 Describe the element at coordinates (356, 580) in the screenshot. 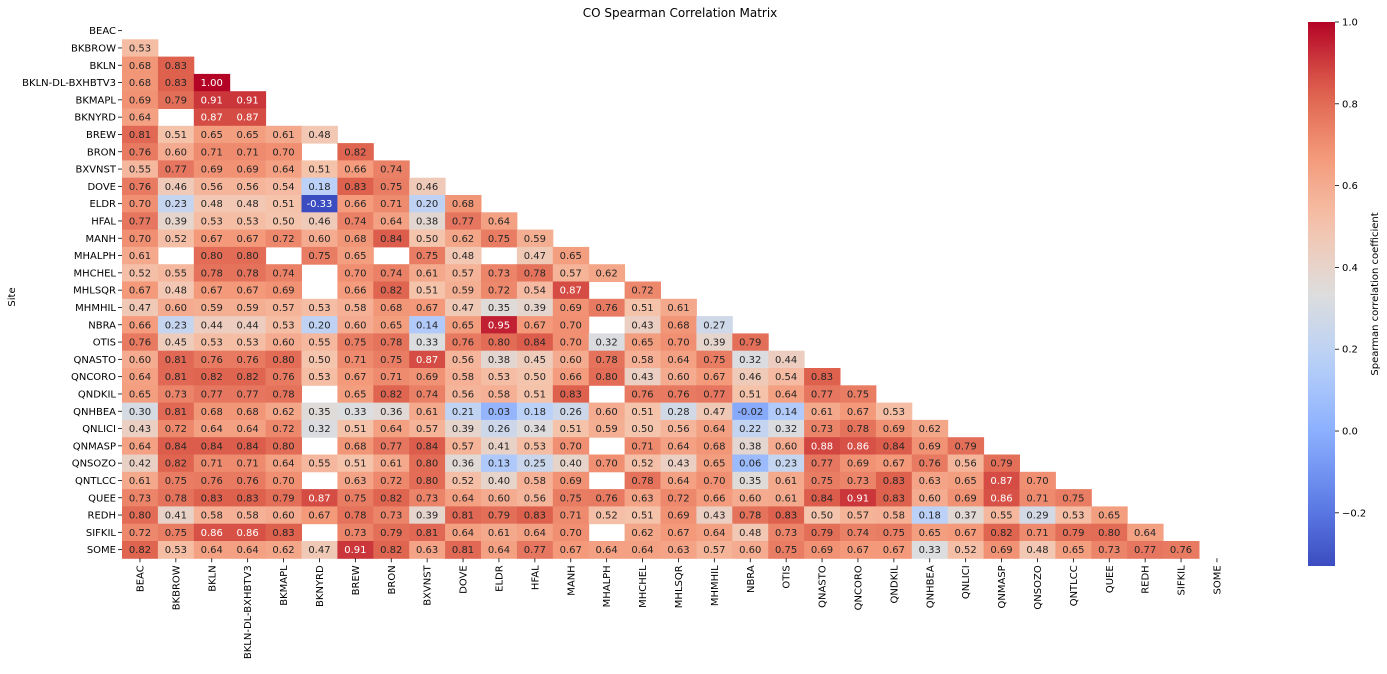

I see `x-tick-label: BREW` at that location.